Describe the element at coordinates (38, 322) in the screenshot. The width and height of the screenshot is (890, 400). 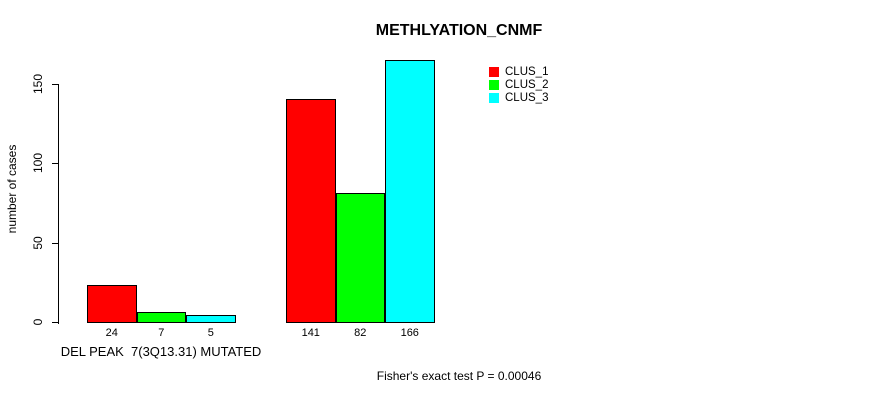
I see `y-tick-label: 0` at that location.